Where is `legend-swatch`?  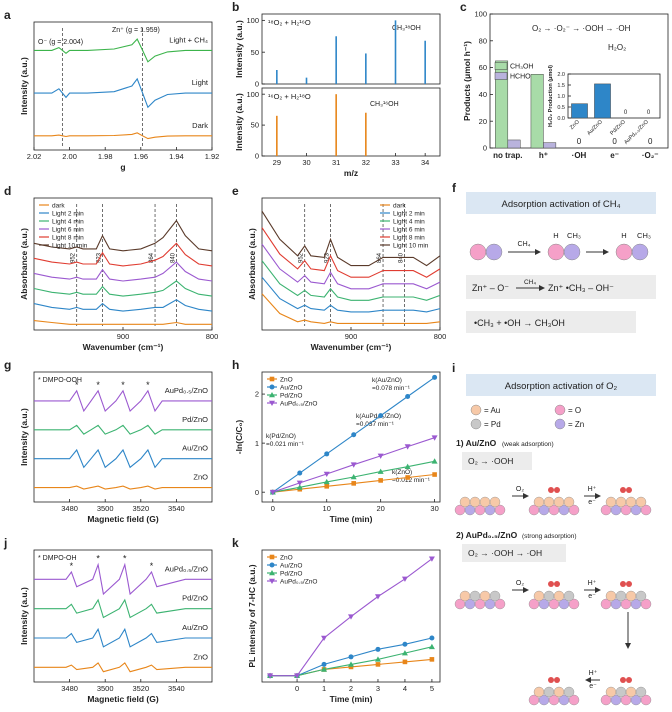
legend-swatch is located at coordinates (501, 66).